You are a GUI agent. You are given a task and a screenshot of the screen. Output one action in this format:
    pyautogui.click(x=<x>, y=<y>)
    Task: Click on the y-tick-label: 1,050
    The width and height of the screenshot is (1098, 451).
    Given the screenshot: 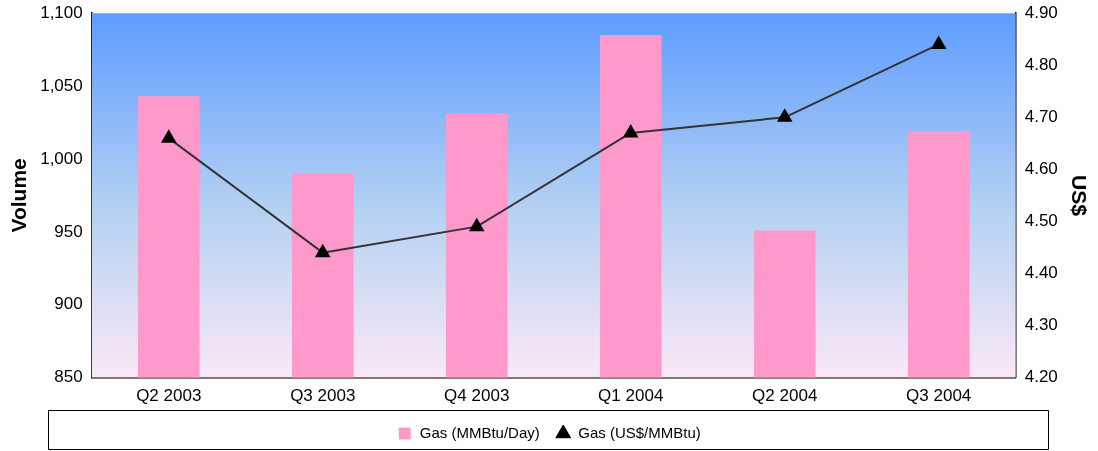 What is the action you would take?
    pyautogui.click(x=61, y=85)
    